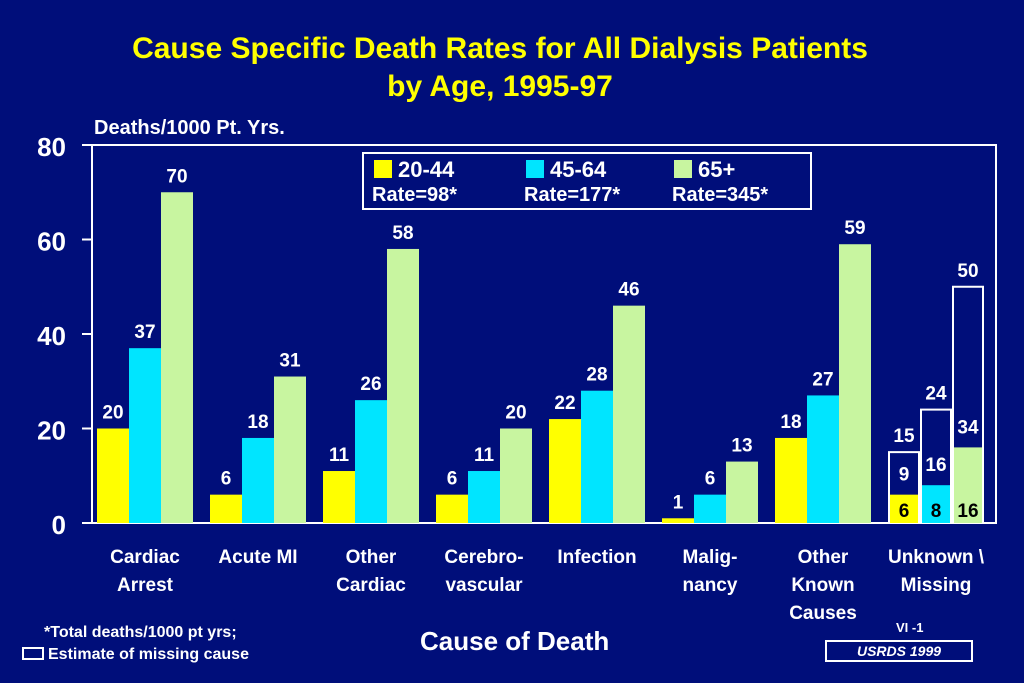  What do you see at coordinates (935, 465) in the screenshot?
I see `missing-estimate-label: 16` at bounding box center [935, 465].